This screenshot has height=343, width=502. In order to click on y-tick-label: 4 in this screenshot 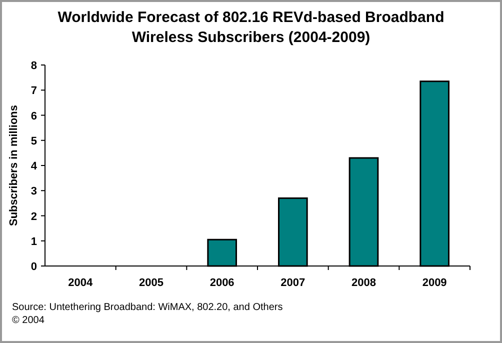, I will do `click(34, 166)`.